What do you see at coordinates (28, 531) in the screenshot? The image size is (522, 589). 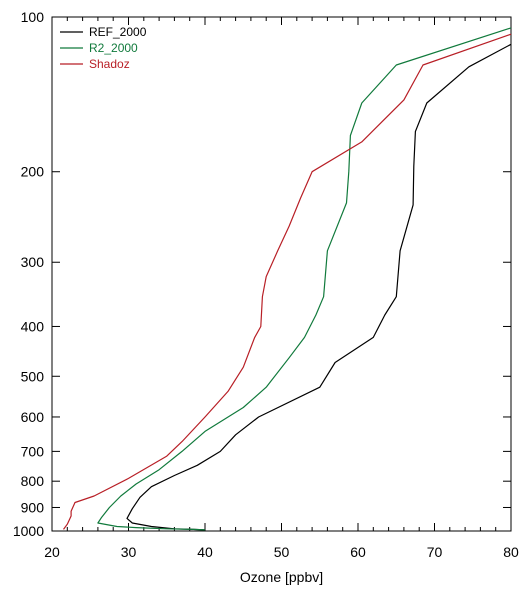 I see `y-tick-label: 1000` at bounding box center [28, 531].